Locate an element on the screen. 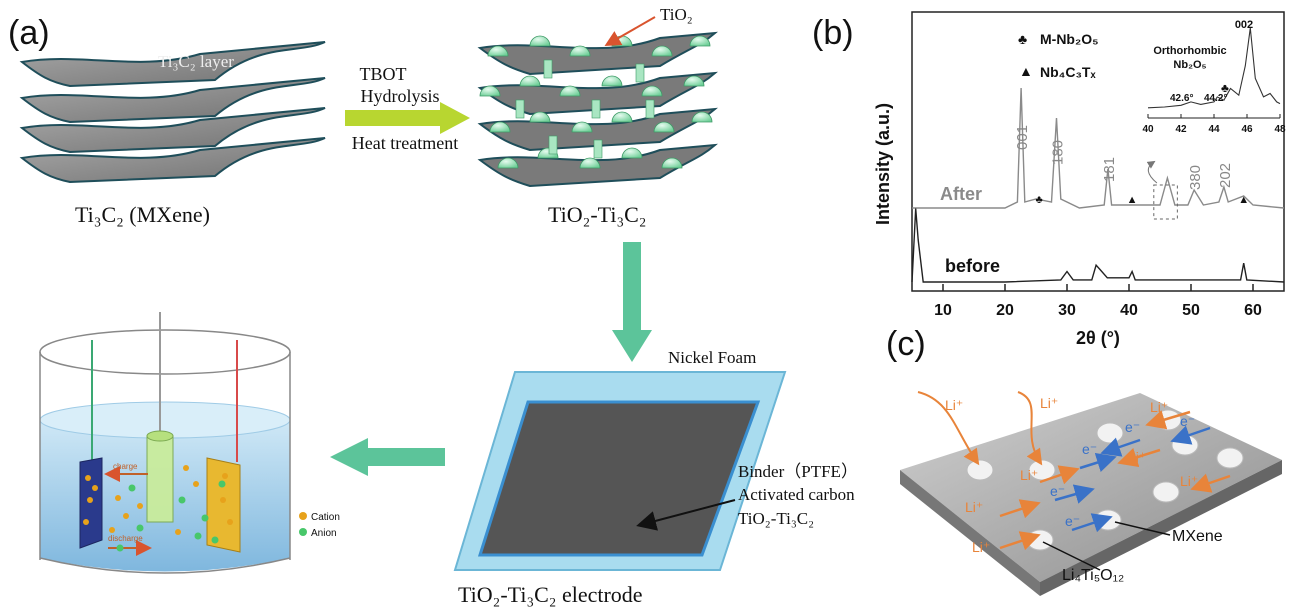 The image size is (1290, 608). process-heat: Heat treatment is located at coordinates (405, 143).